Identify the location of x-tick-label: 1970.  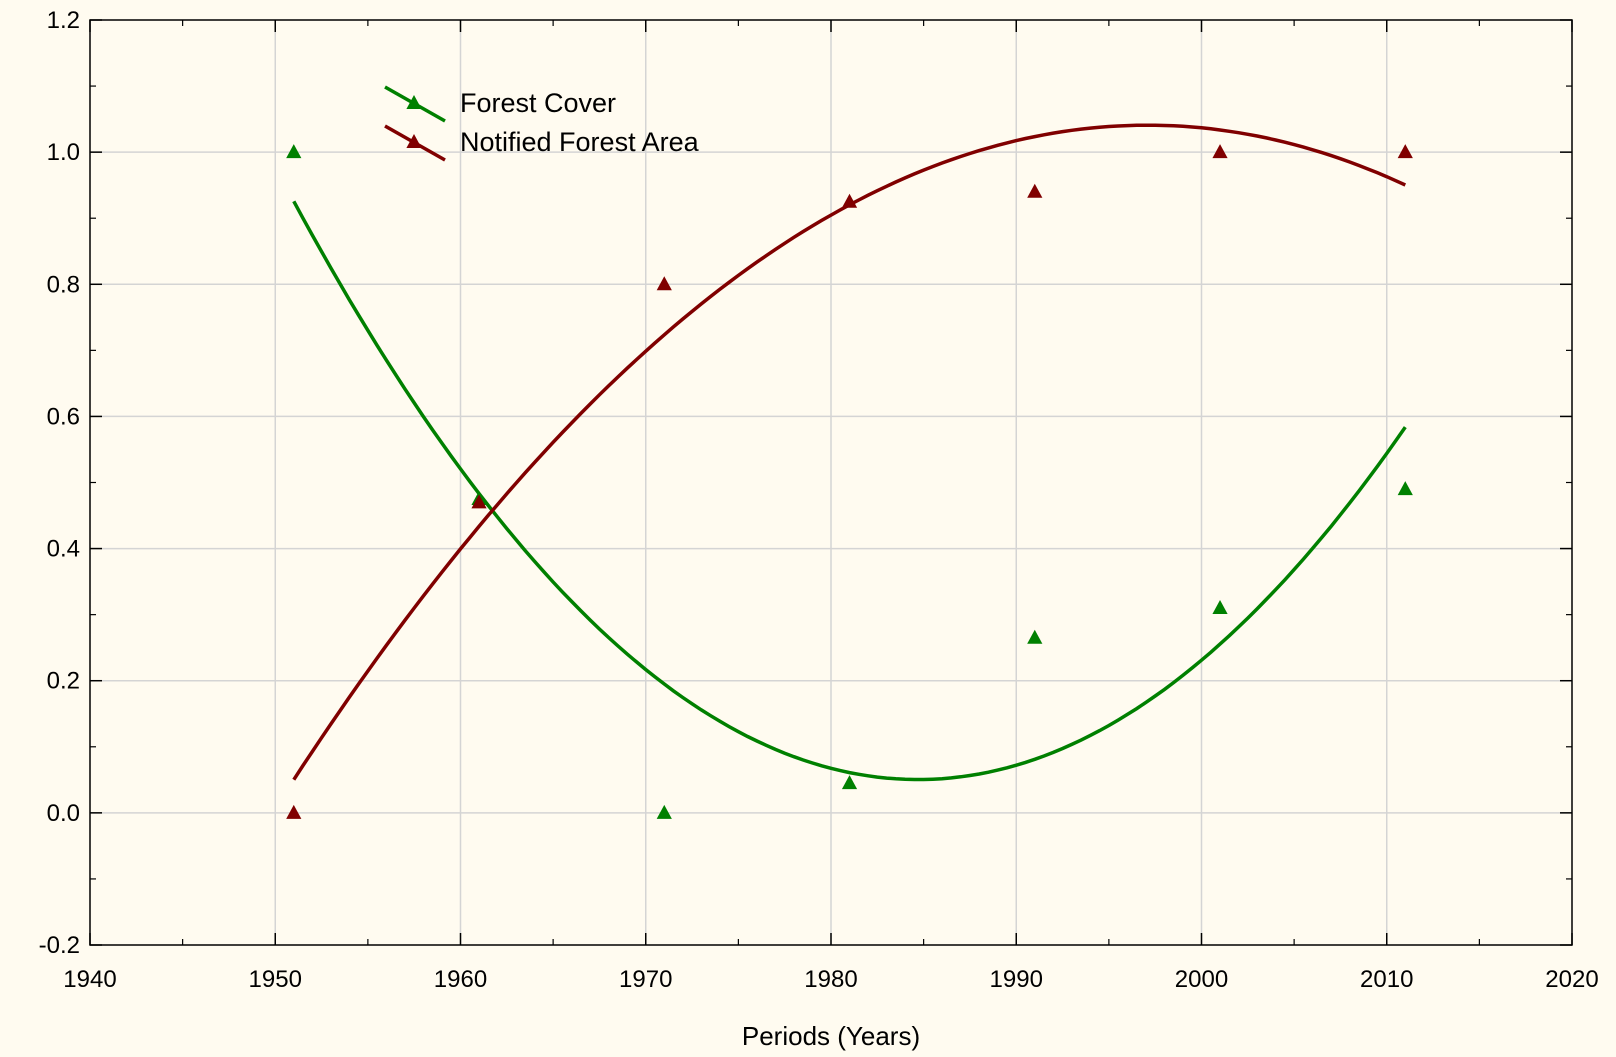
(645, 979).